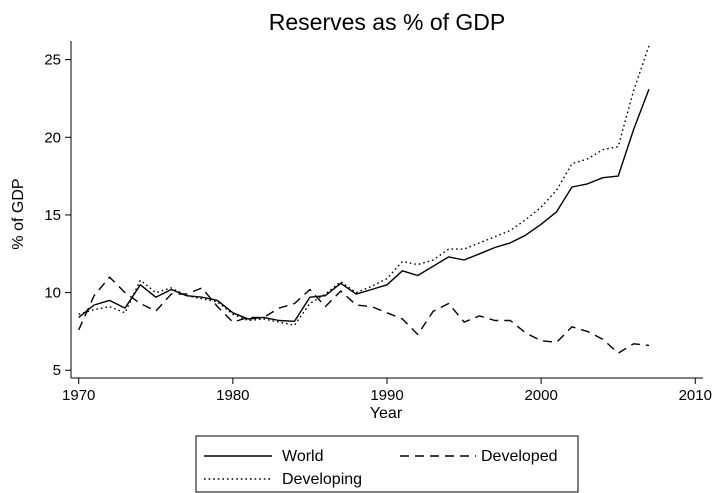 This screenshot has width=714, height=493. Describe the element at coordinates (695, 395) in the screenshot. I see `x-tick-label: 2010` at that location.